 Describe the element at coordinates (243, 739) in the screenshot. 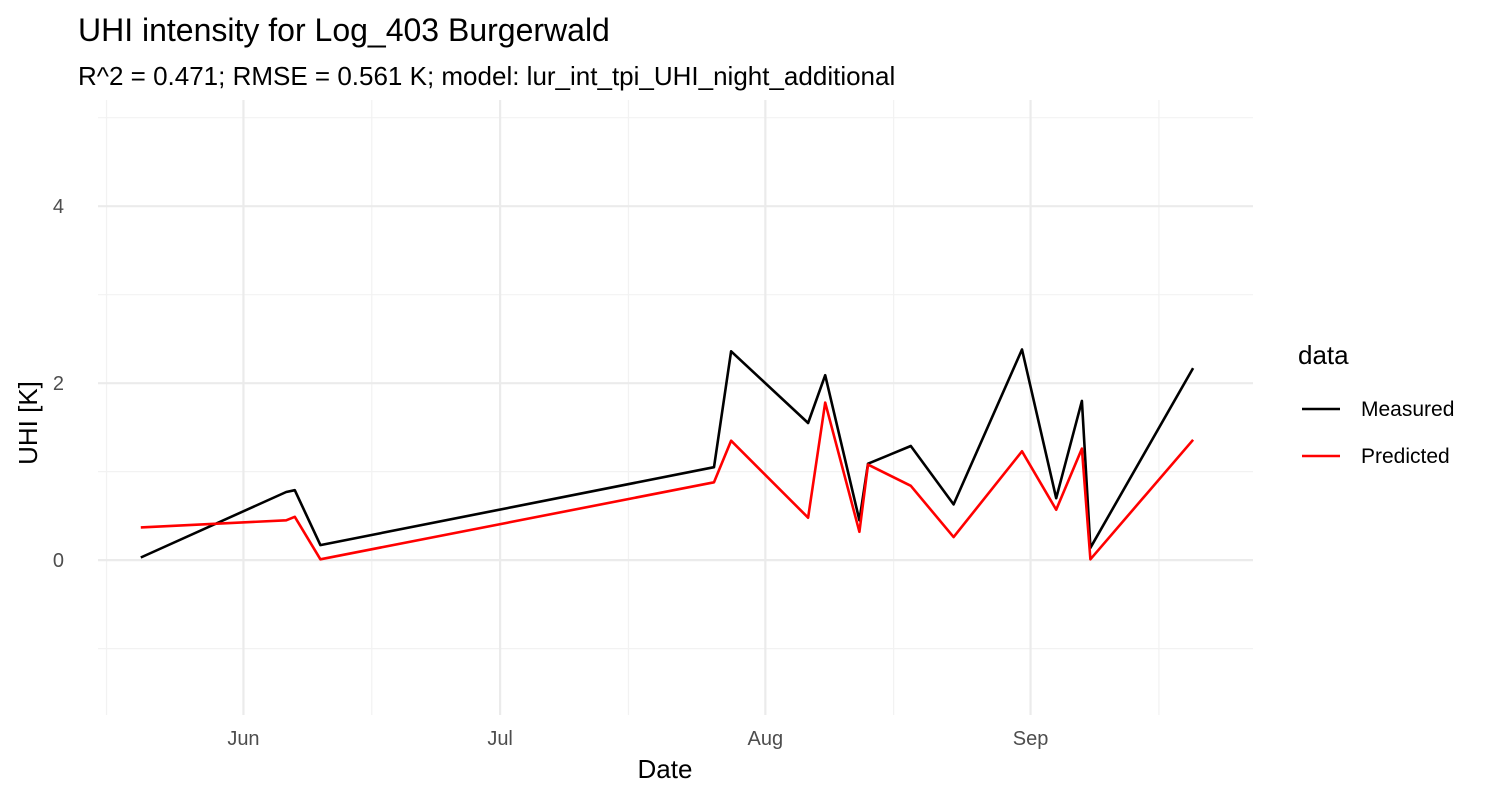

I see `x-tick-label: Jun` at that location.